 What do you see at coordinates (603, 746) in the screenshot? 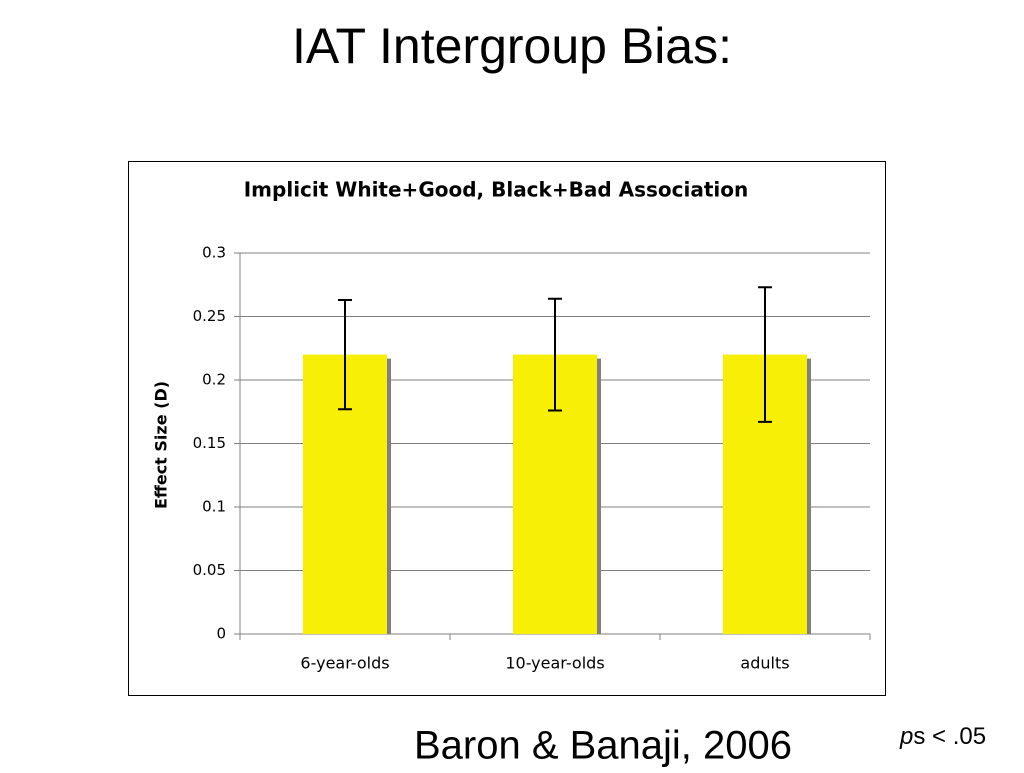
I see `citation: Baron & Banaji, 2006` at bounding box center [603, 746].